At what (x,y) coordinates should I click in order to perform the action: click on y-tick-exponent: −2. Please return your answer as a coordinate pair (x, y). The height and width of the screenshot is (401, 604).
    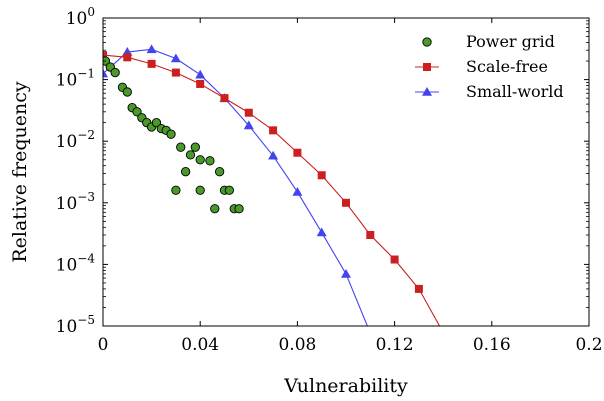
    Looking at the image, I should click on (86, 135).